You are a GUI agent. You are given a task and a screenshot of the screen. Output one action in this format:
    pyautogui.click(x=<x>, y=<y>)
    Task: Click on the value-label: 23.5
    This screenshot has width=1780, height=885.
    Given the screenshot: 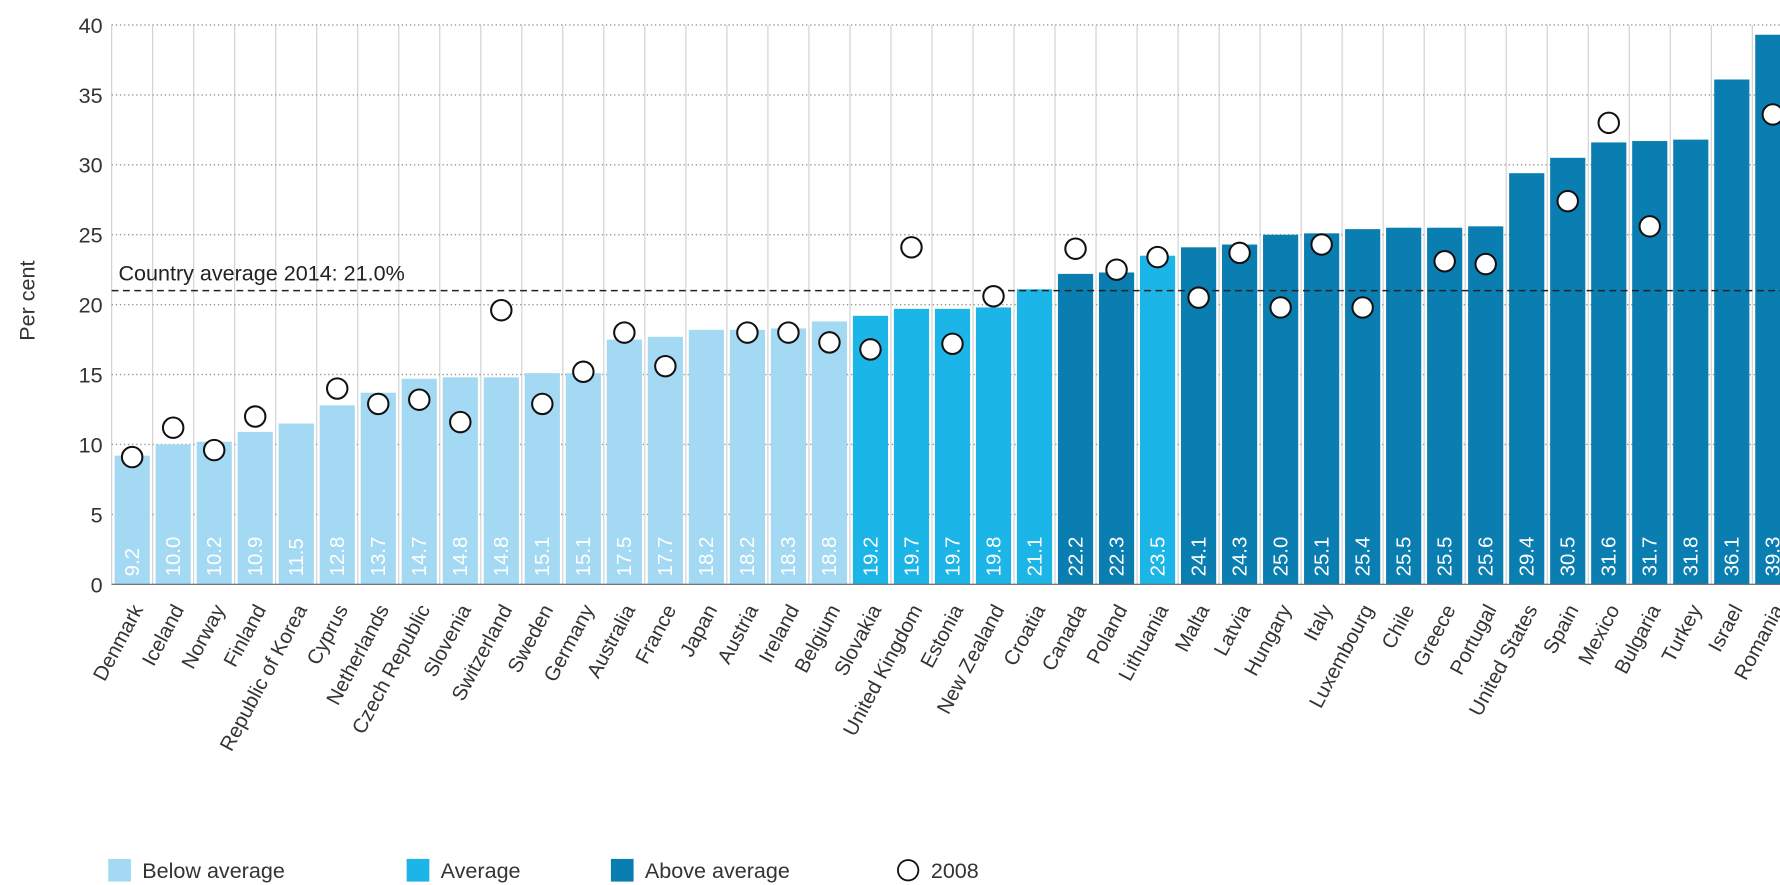 What is the action you would take?
    pyautogui.click(x=1158, y=557)
    